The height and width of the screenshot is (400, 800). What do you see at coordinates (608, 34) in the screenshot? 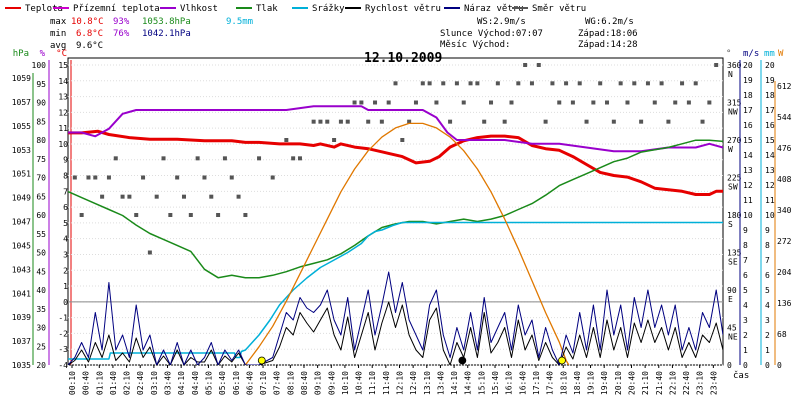
I see `info-sun-set: Západ:18:06` at bounding box center [608, 34].